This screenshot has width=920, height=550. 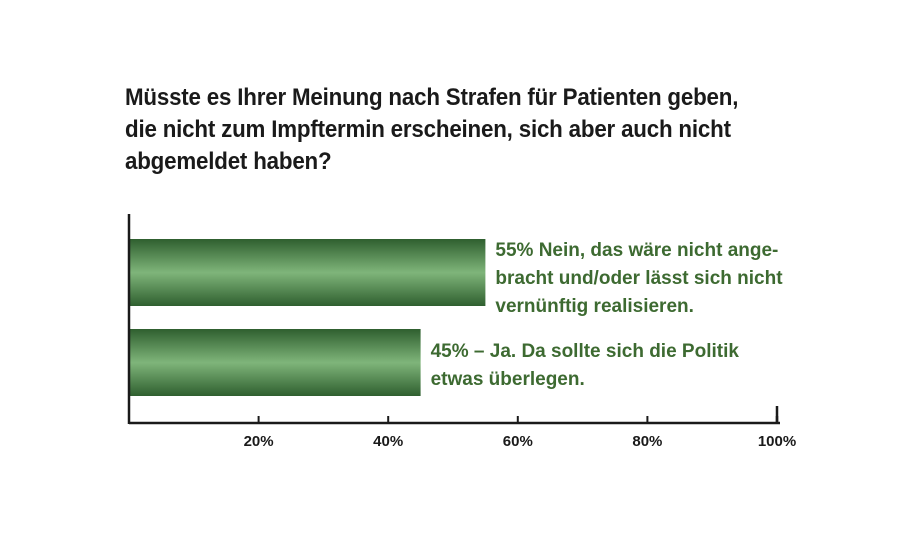 I want to click on x-tick-label-100: 100%, so click(x=777, y=441).